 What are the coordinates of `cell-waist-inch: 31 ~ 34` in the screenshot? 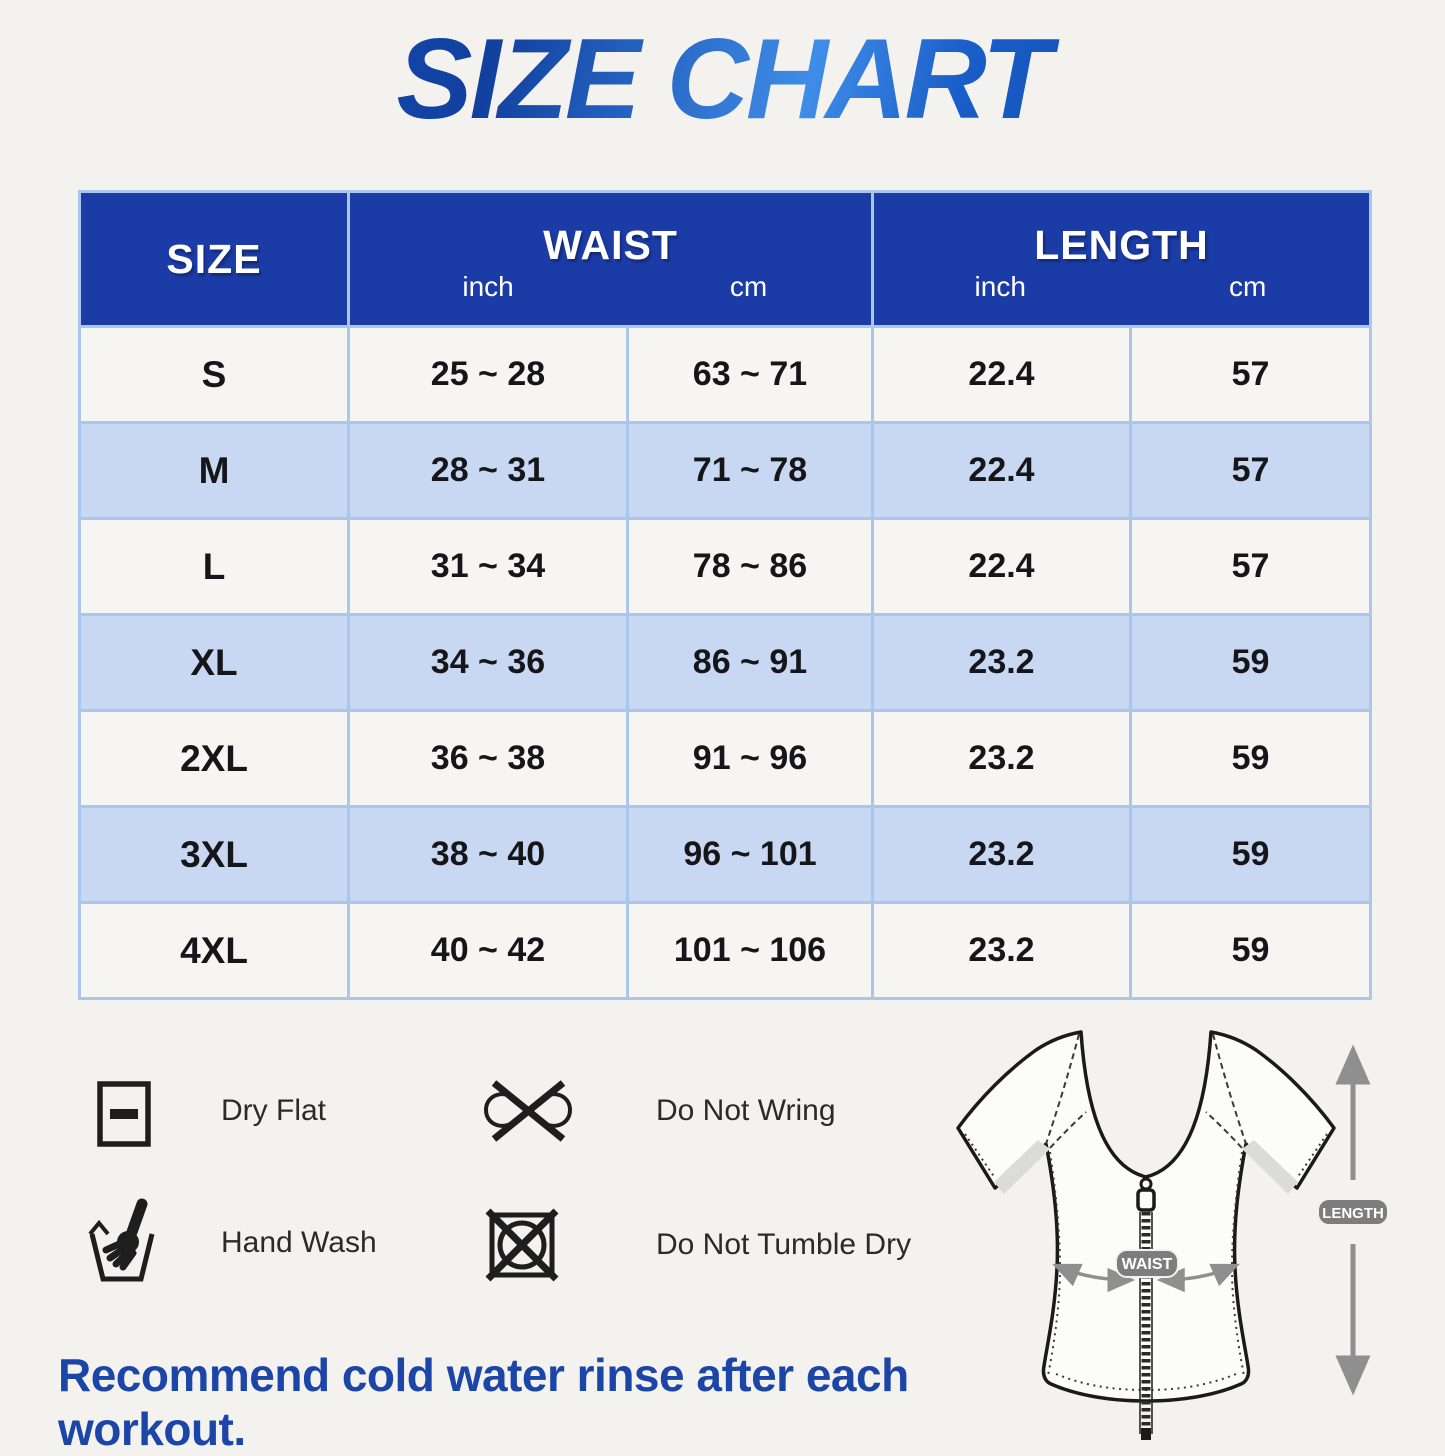 It's located at (488, 566).